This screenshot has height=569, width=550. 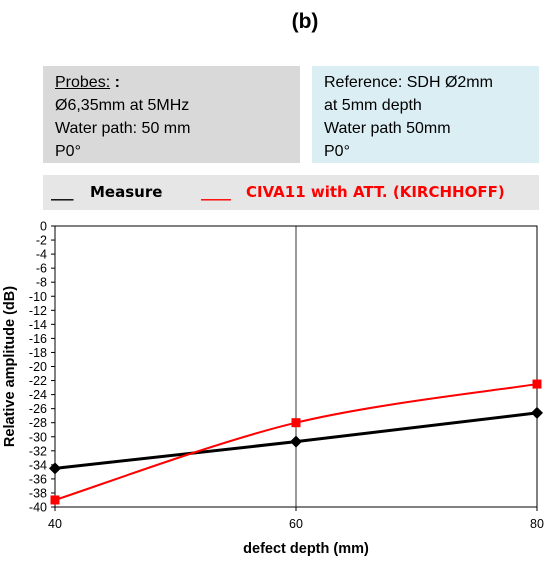 What do you see at coordinates (38, 479) in the screenshot?
I see `y-tick-label: -36` at bounding box center [38, 479].